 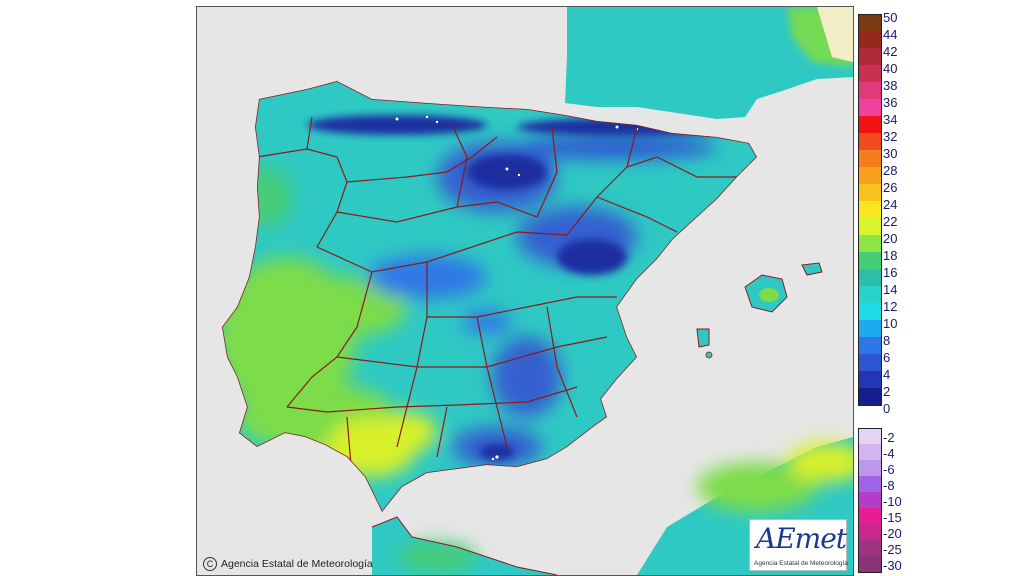 I want to click on copyright-icon: C, so click(x=210, y=564).